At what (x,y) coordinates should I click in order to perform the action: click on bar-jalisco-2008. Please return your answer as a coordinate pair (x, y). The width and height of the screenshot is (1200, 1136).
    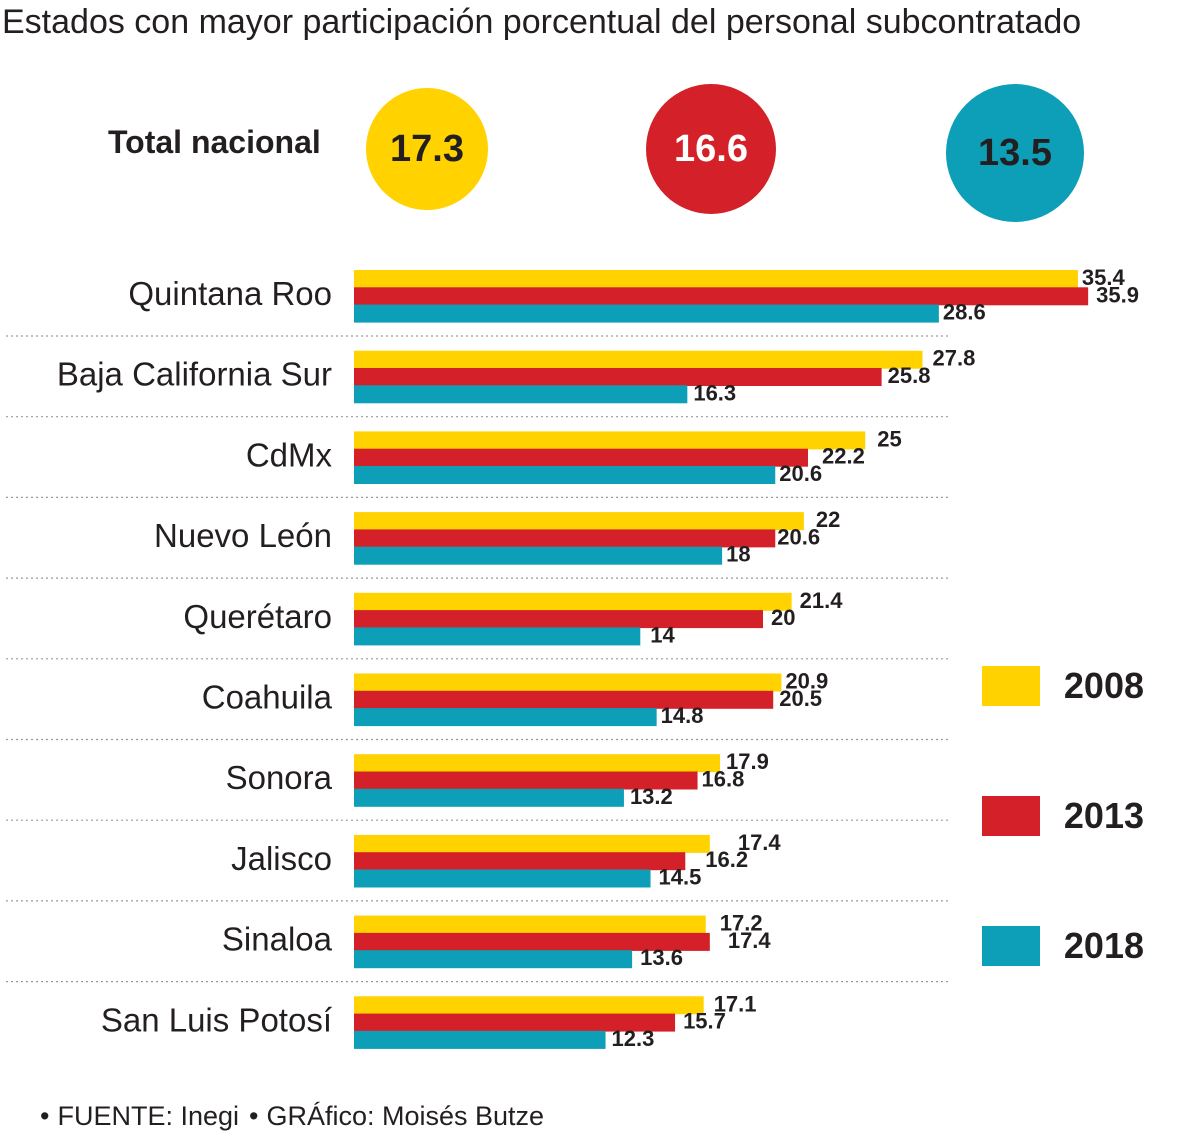
    Looking at the image, I should click on (532, 843).